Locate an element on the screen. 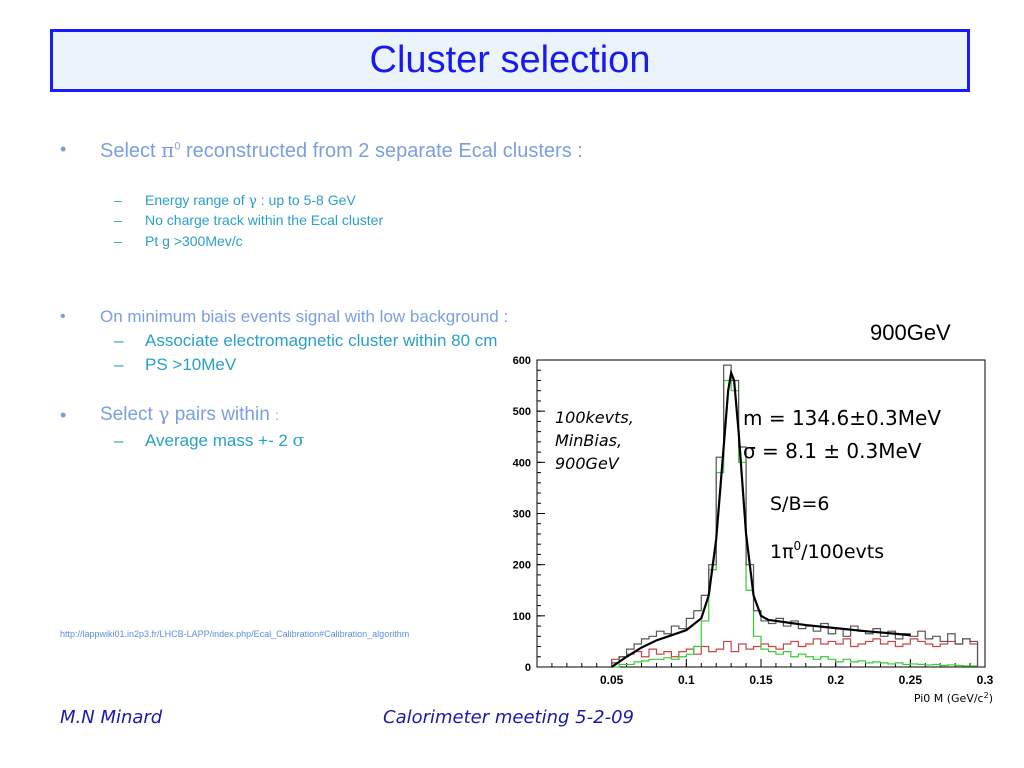 This screenshot has height=768, width=1024. y-tick-label: 200 is located at coordinates (522, 566).